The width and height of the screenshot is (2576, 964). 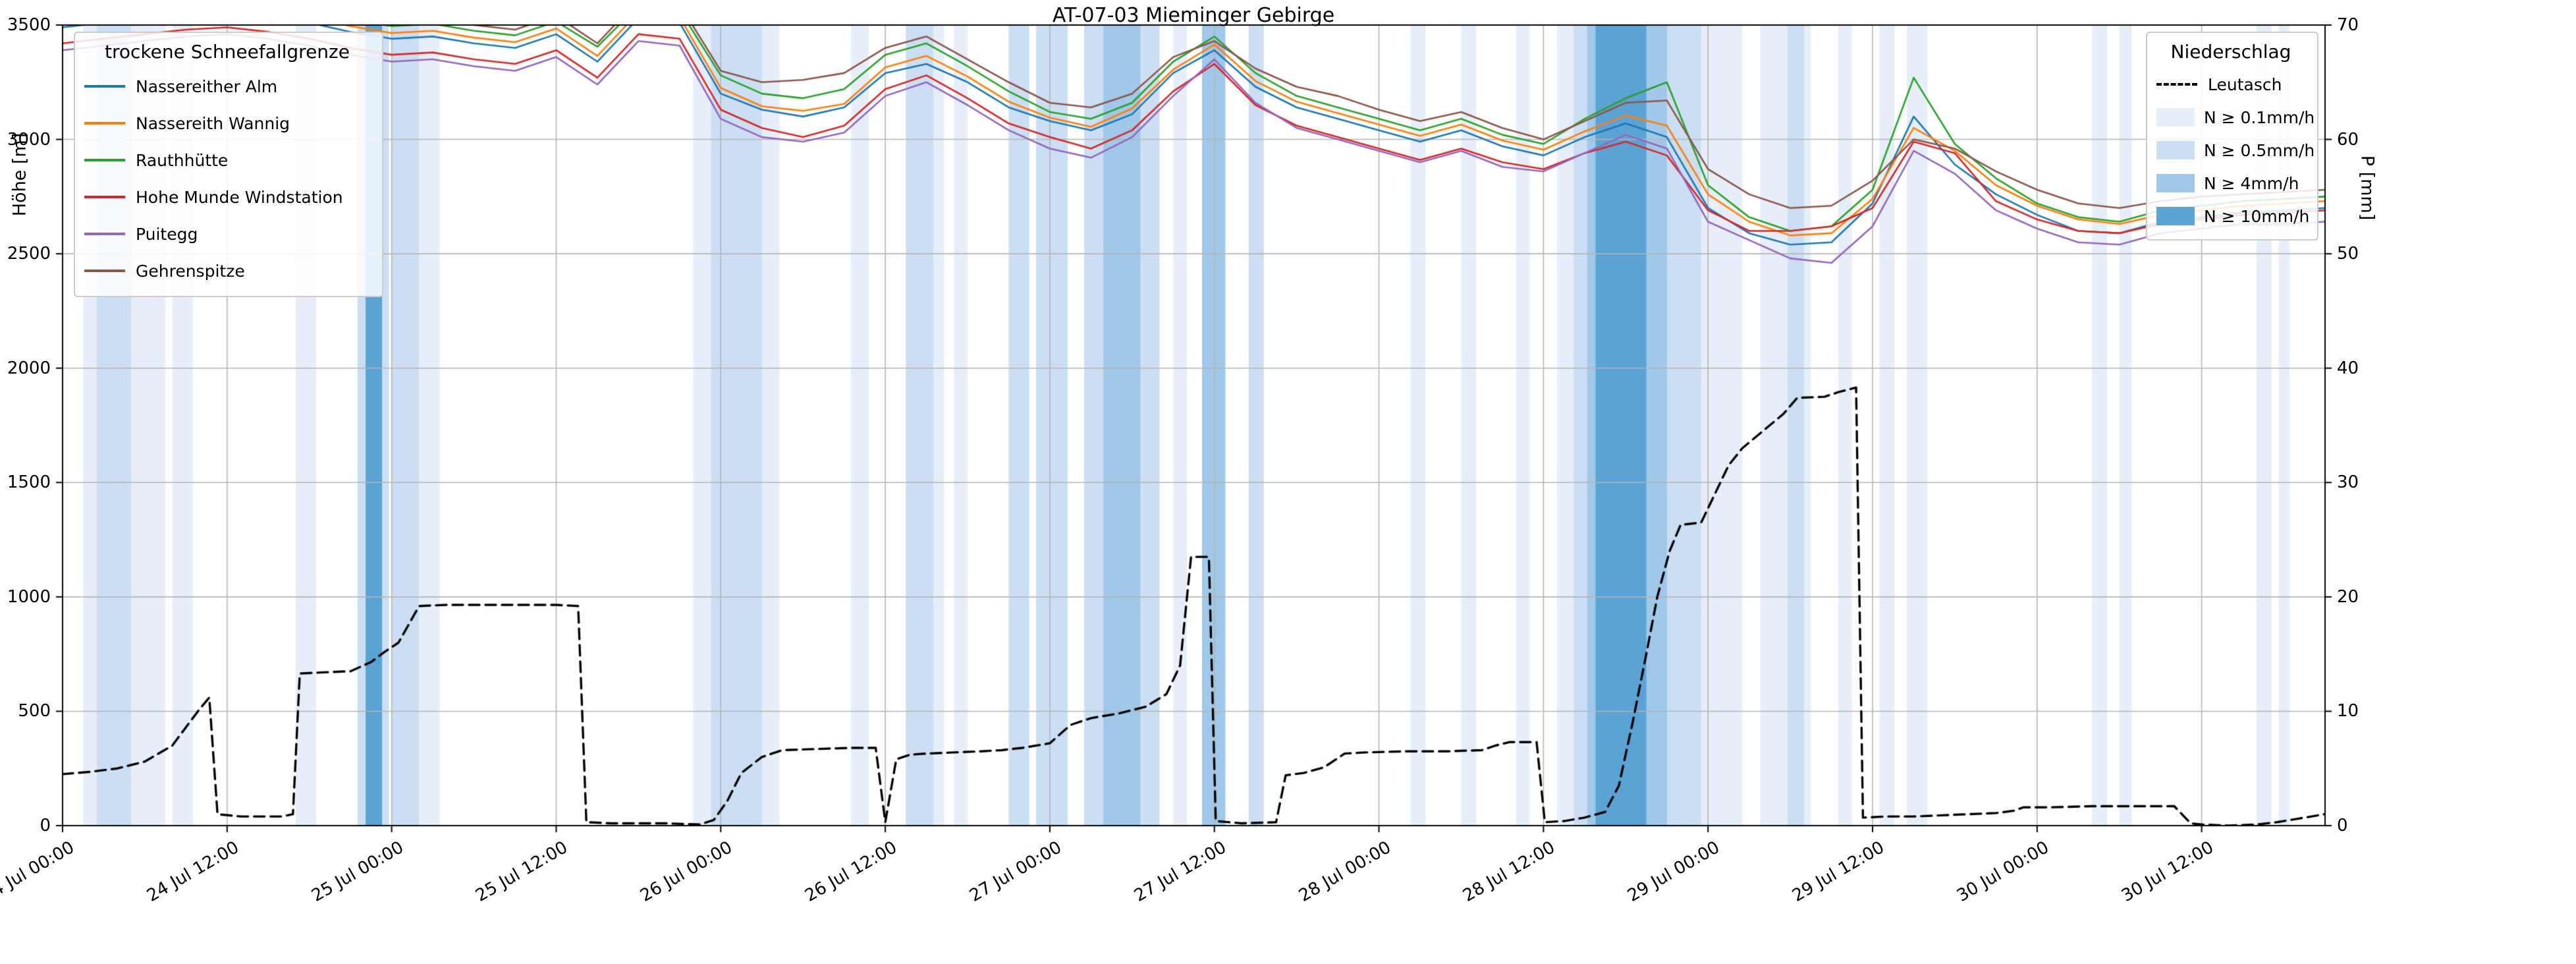 I want to click on legend-entry: Nassereith Wannig, so click(x=227, y=124).